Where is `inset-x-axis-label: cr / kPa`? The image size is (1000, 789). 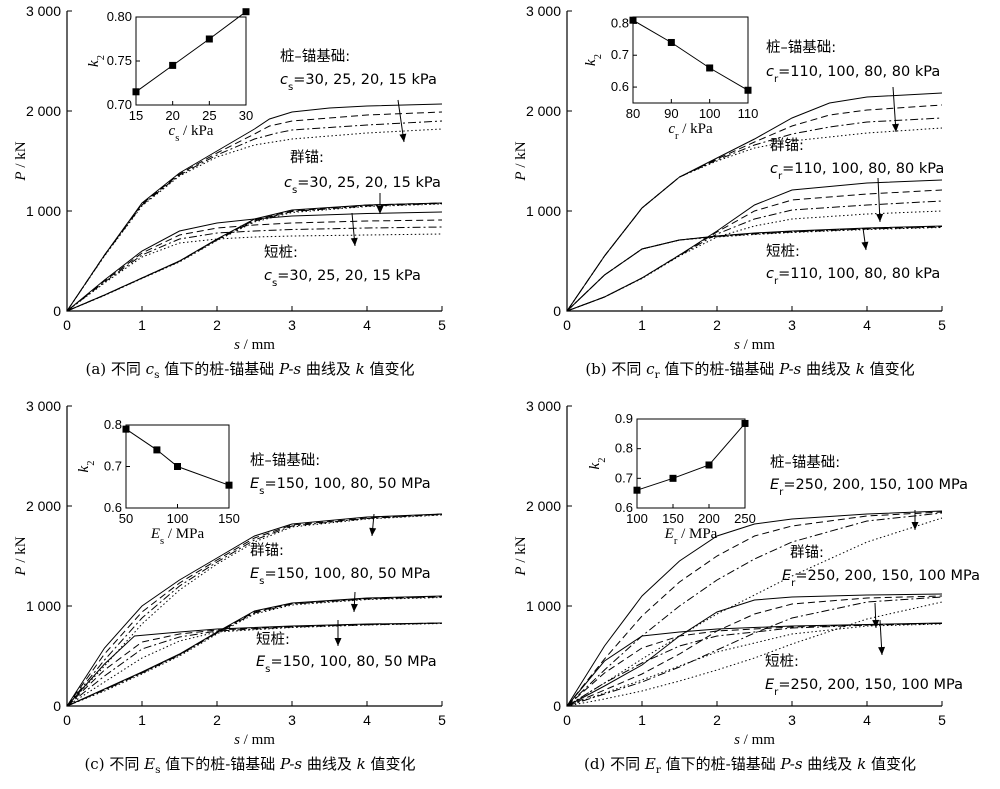 inset-x-axis-label: cr / kPa is located at coordinates (690, 131).